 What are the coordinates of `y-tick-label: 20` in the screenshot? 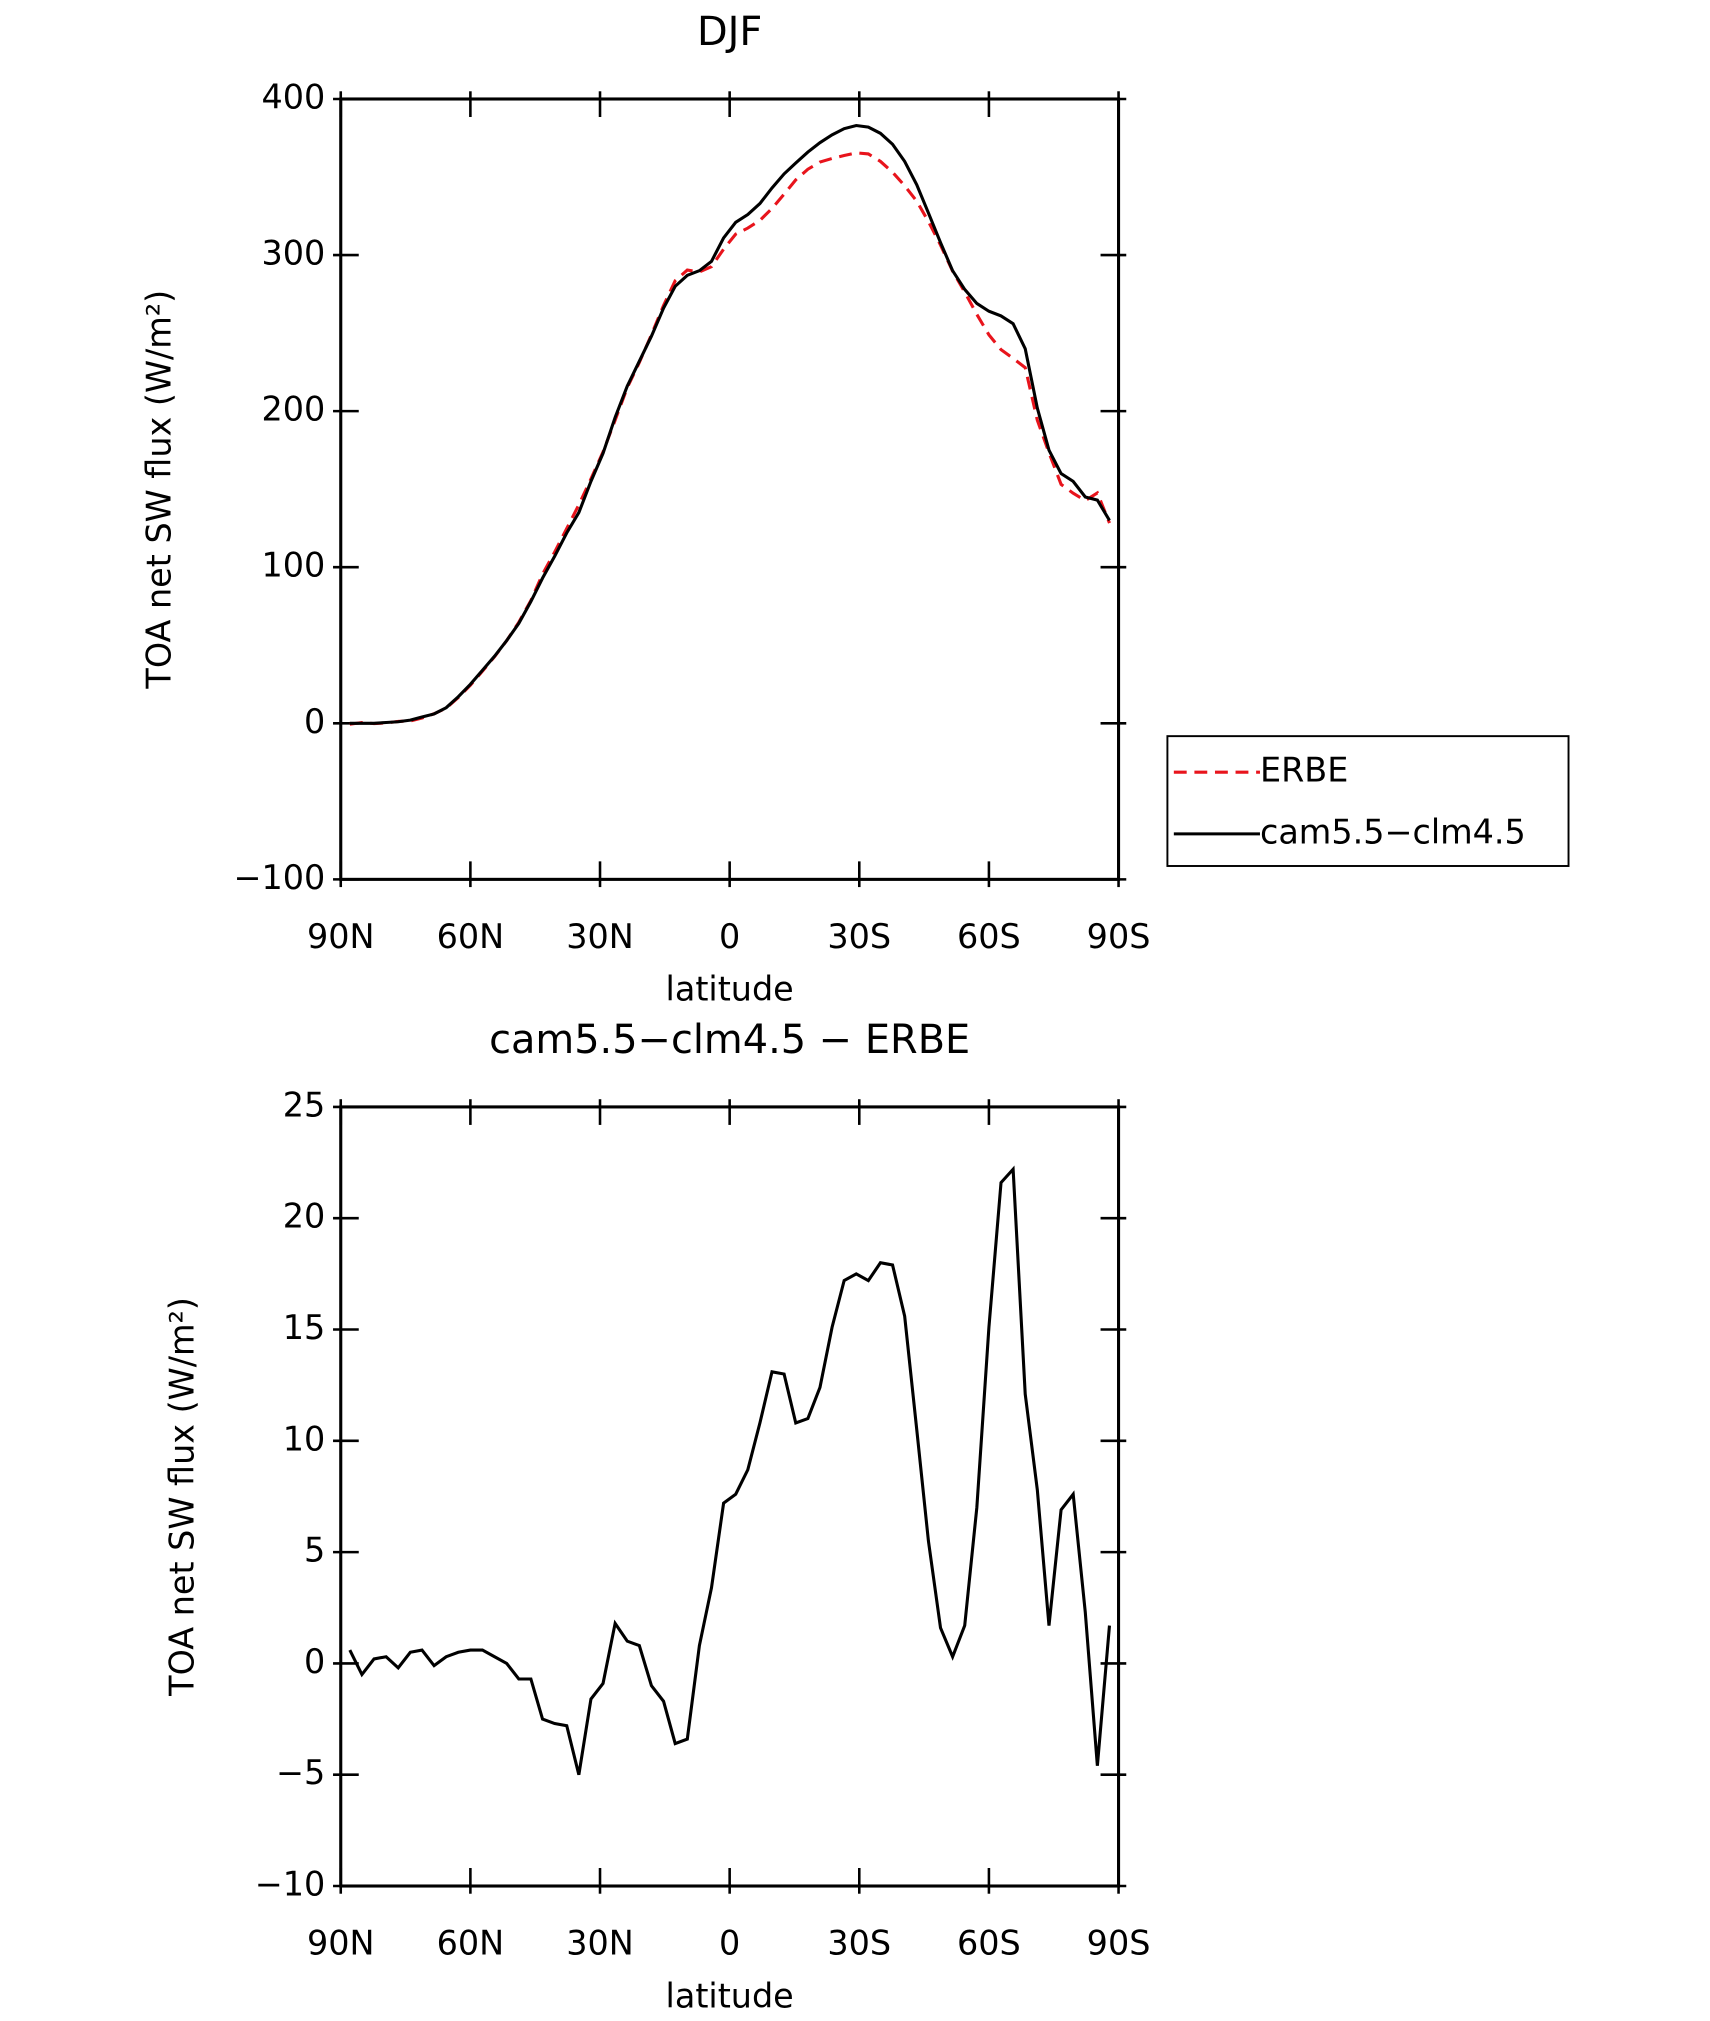 It's located at (304, 1216).